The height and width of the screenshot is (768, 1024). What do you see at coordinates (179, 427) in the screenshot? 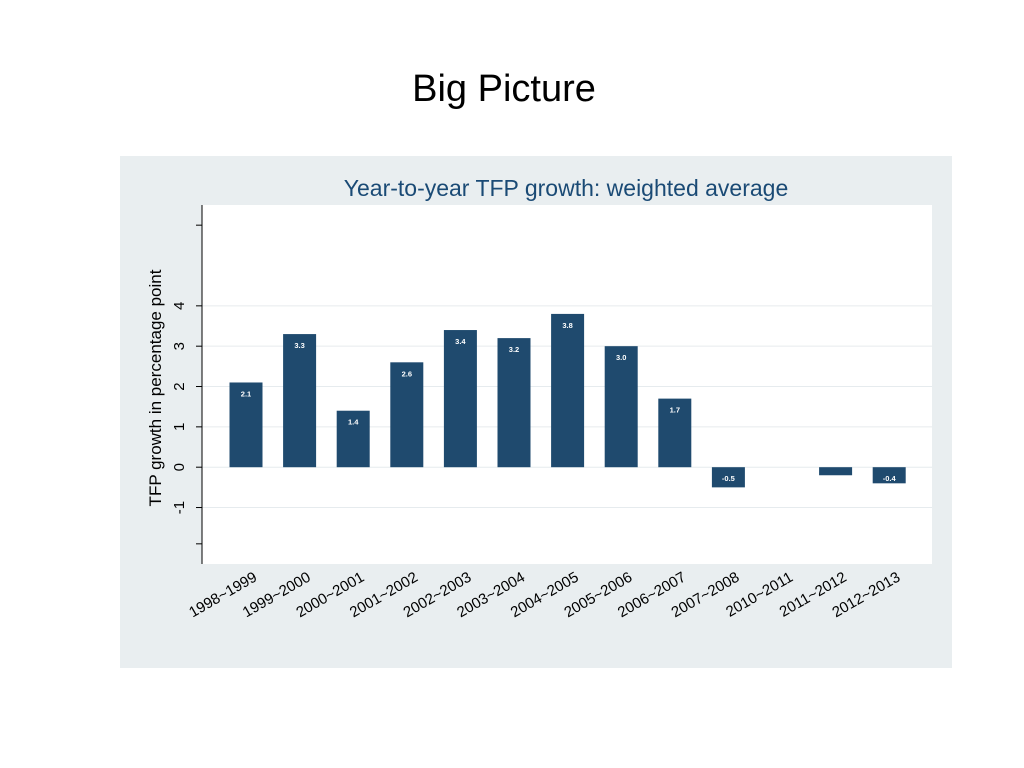
I see `y-tick-label: 1` at bounding box center [179, 427].